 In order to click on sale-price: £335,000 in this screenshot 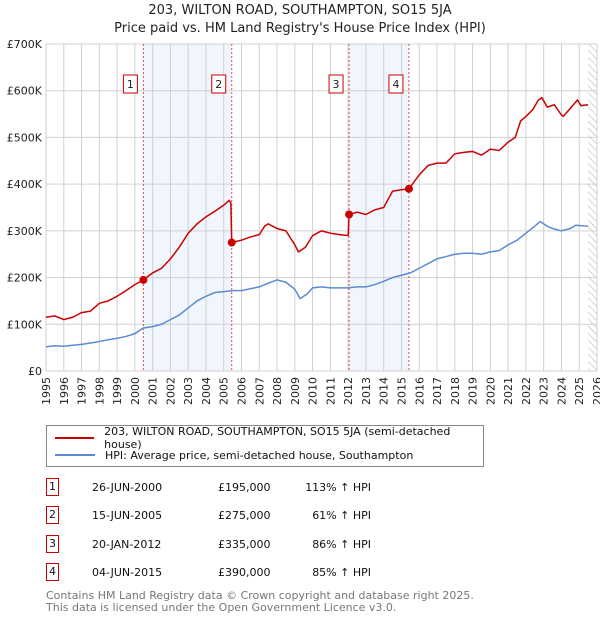, I will do `click(244, 544)`.